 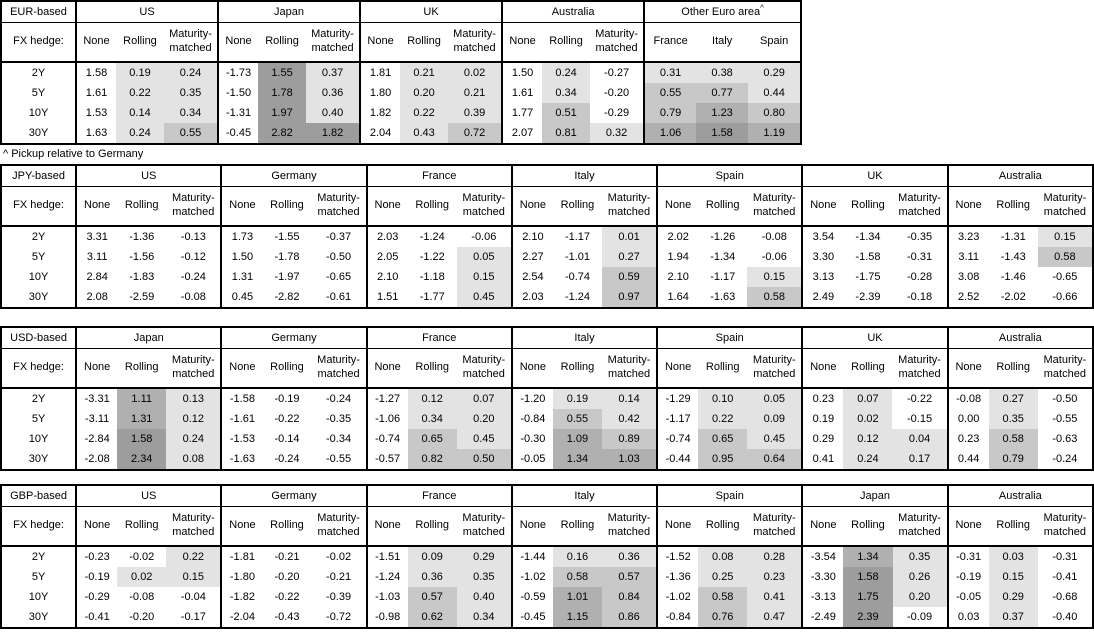 I want to click on value-cell: -1.73, so click(x=238, y=72).